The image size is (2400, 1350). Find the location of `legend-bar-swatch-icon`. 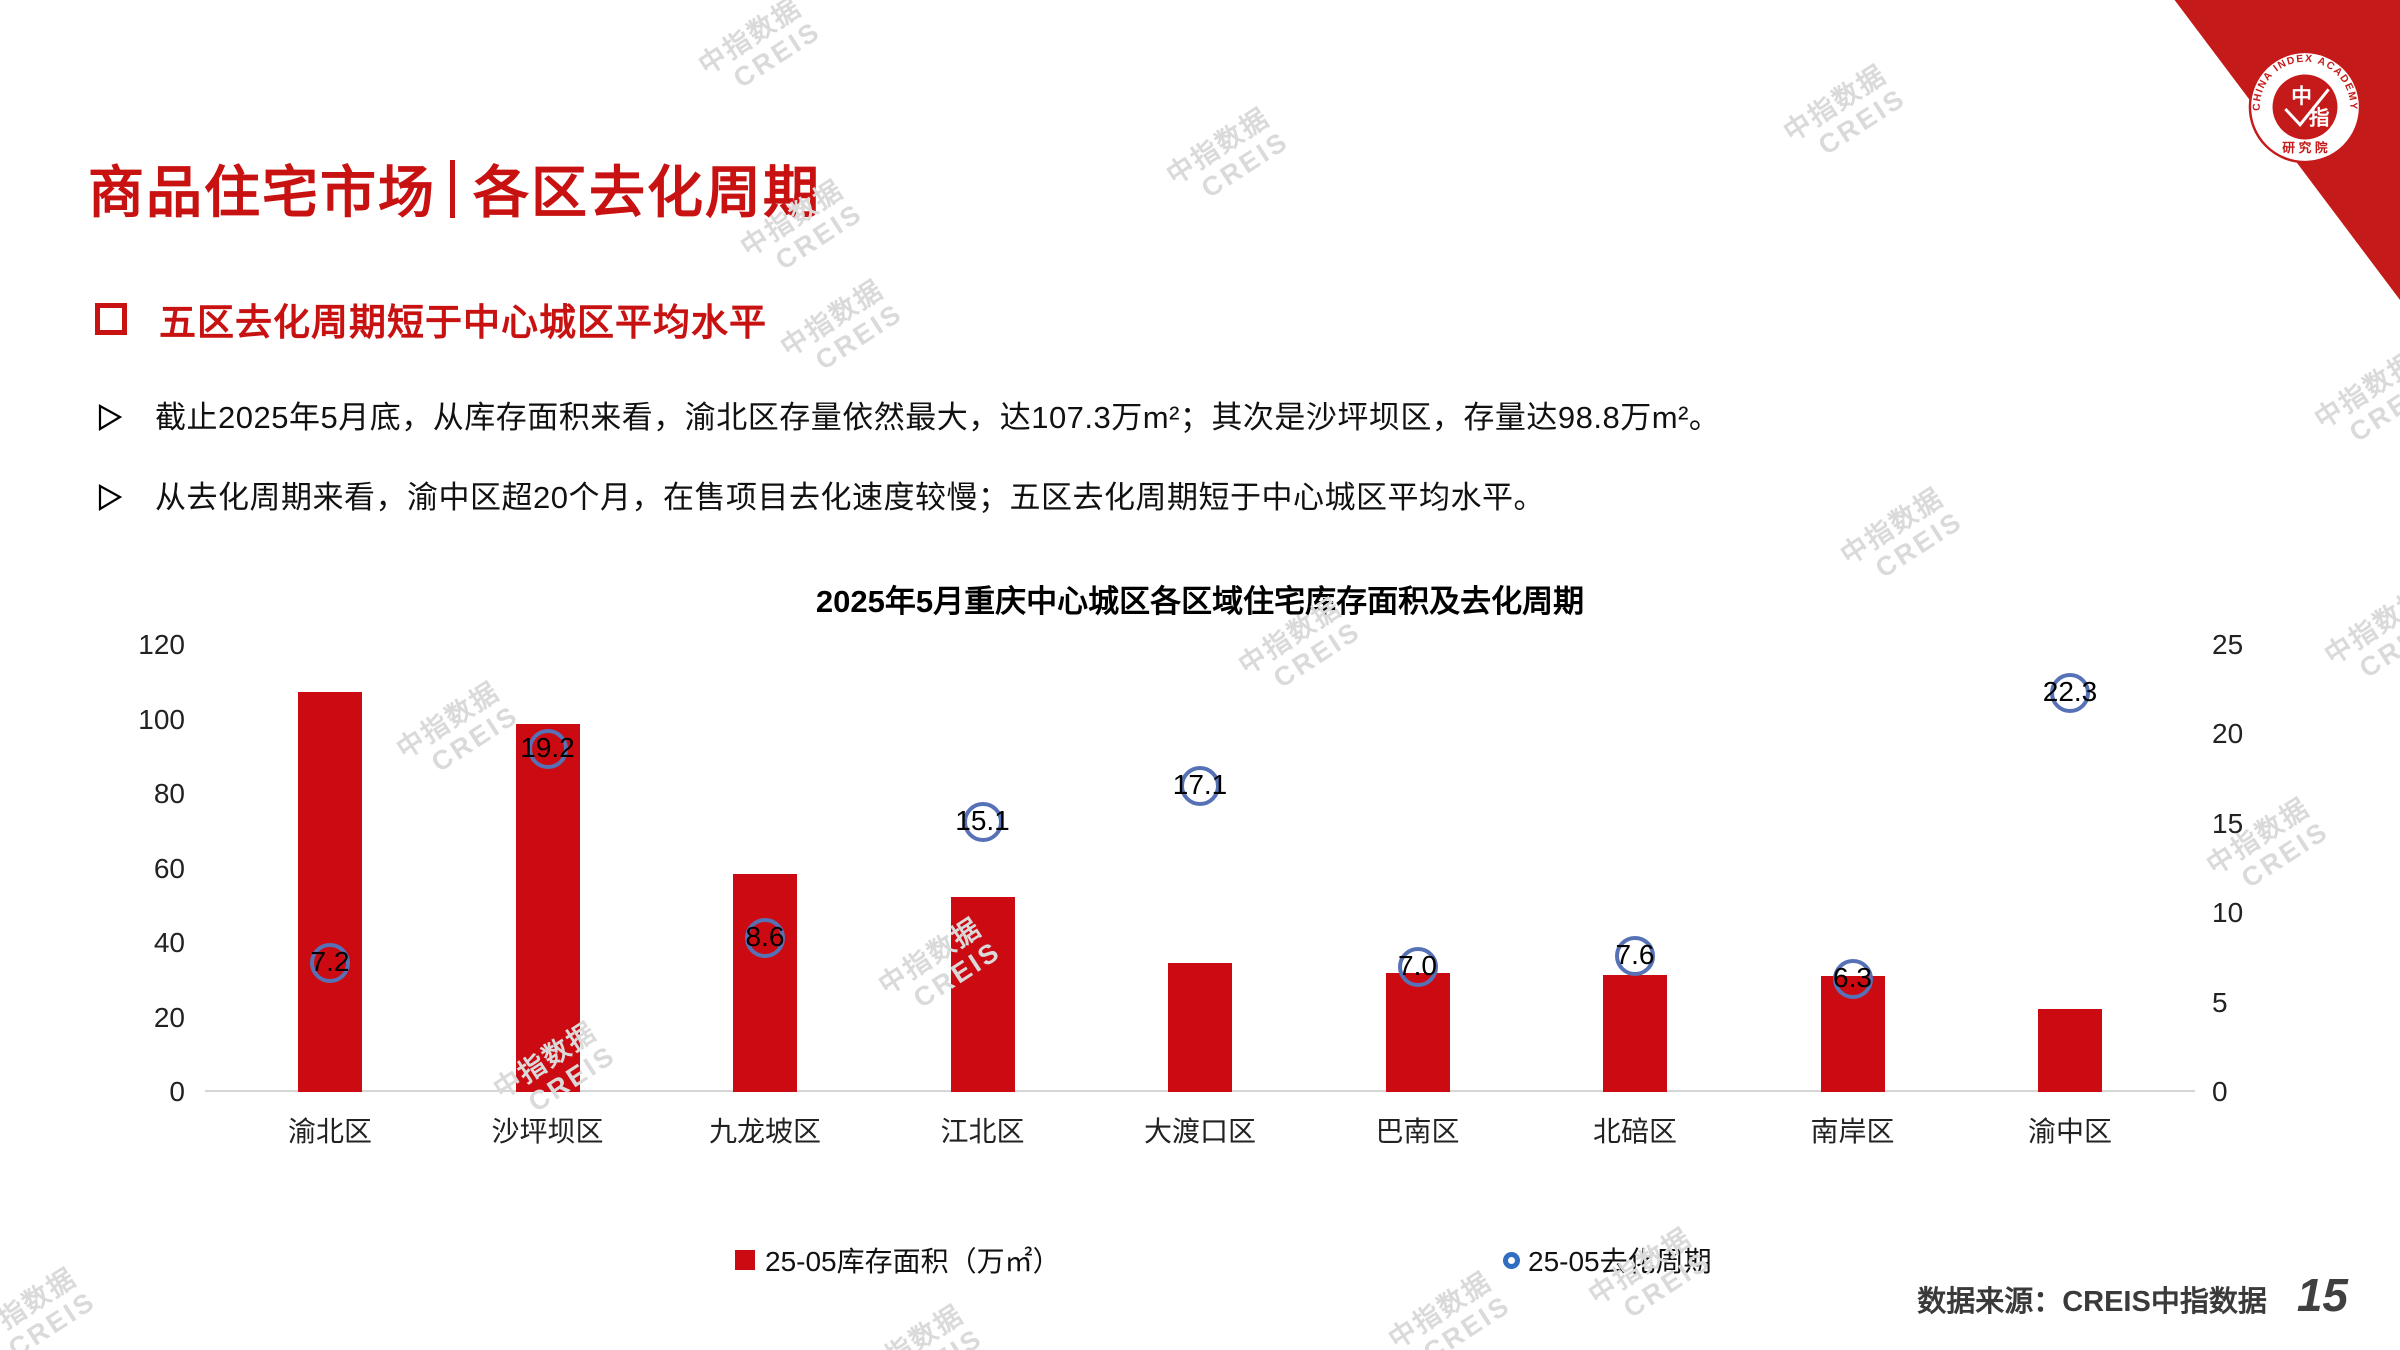

legend-bar-swatch-icon is located at coordinates (745, 1260).